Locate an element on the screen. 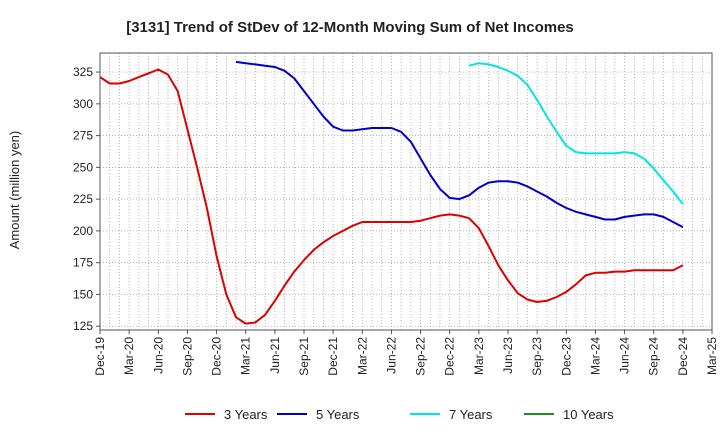 The image size is (720, 440). x-tick-label: Sep-20 is located at coordinates (187, 356).